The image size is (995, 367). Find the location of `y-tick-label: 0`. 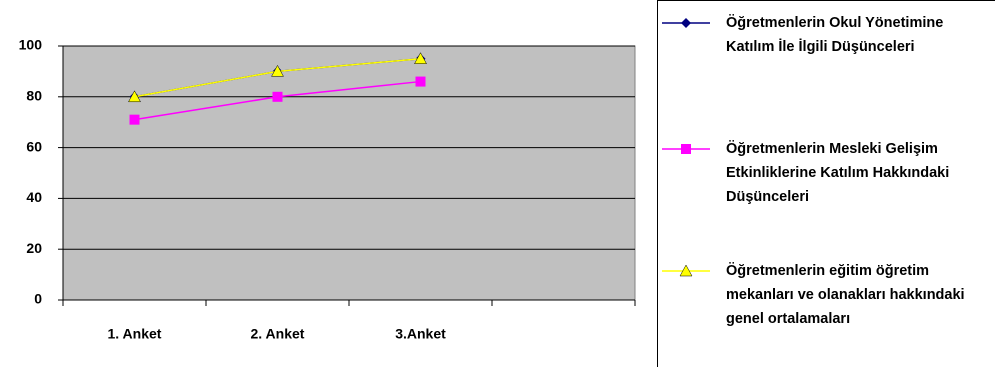

y-tick-label: 0 is located at coordinates (38, 299).